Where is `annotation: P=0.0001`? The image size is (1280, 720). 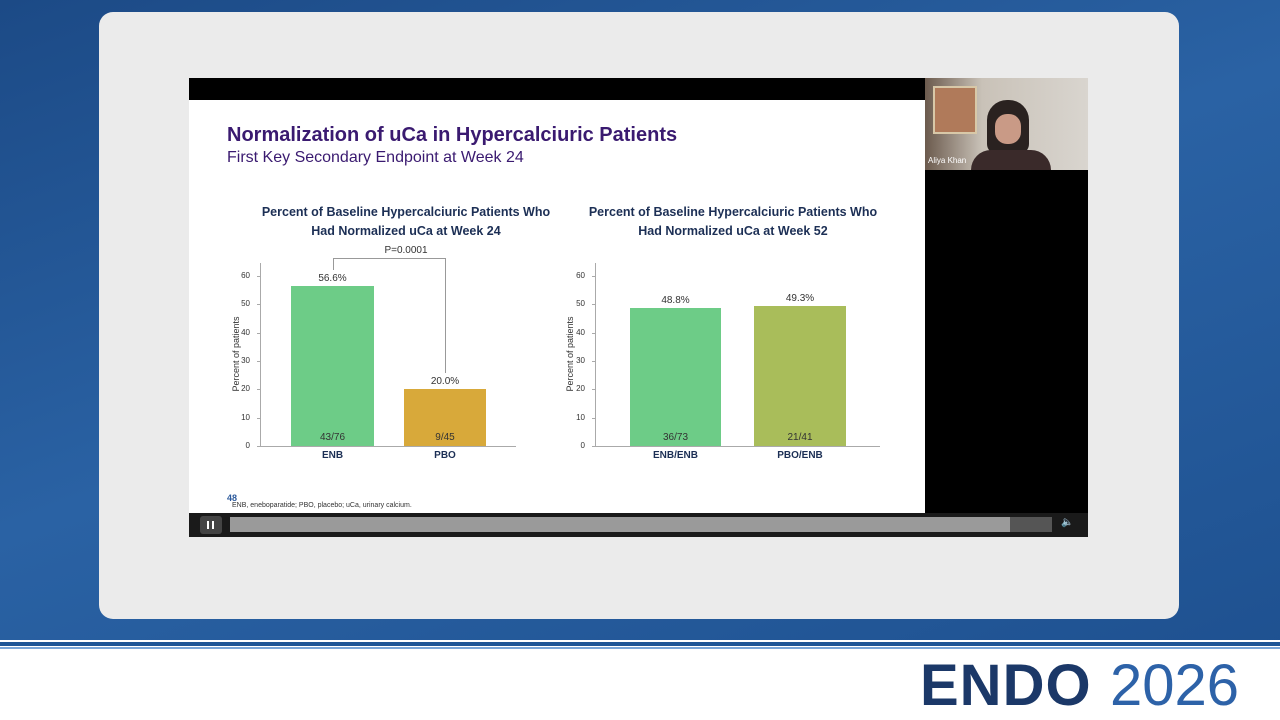
annotation: P=0.0001 is located at coordinates (406, 250).